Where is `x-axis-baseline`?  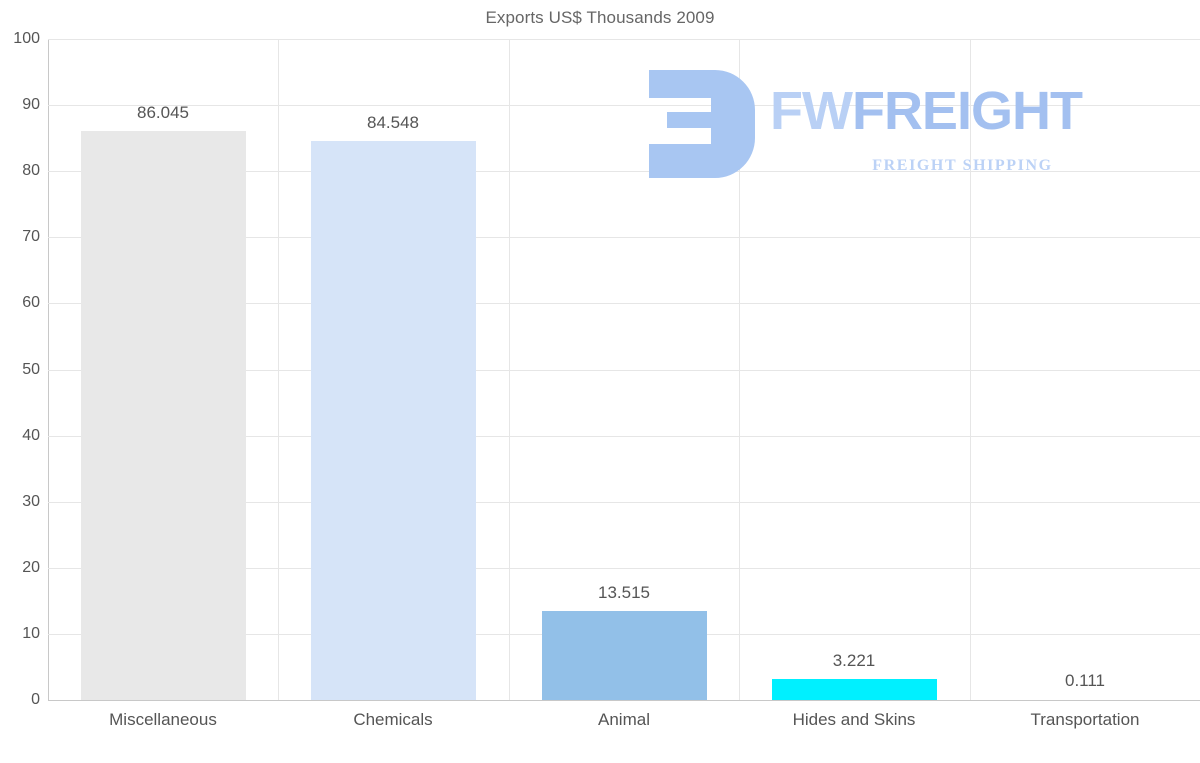 x-axis-baseline is located at coordinates (624, 700).